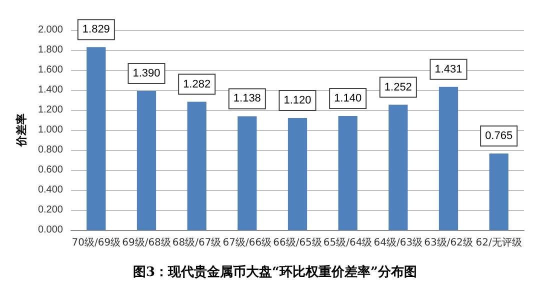  What do you see at coordinates (51, 170) in the screenshot?
I see `y-tick-label: 0.600` at bounding box center [51, 170].